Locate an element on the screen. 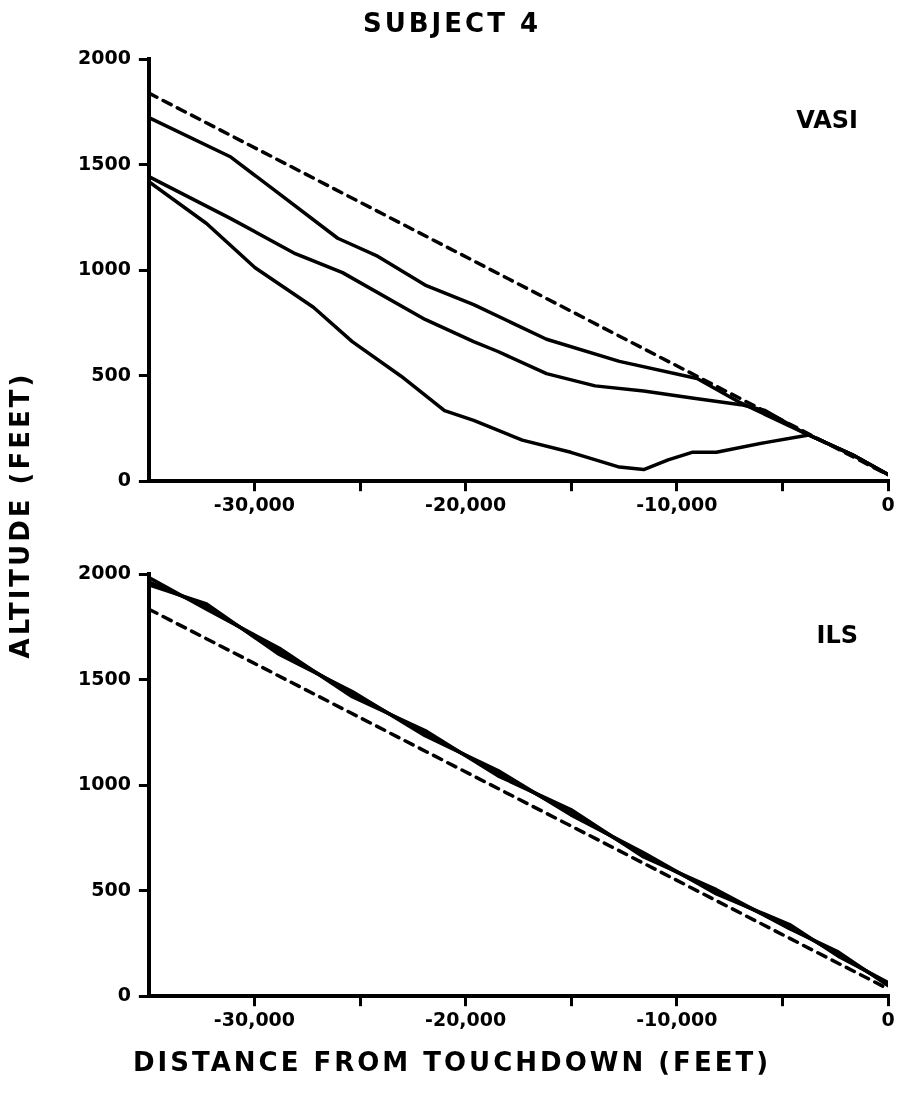 This screenshot has height=1095, width=904. text: VASI is located at coordinates (827, 119).